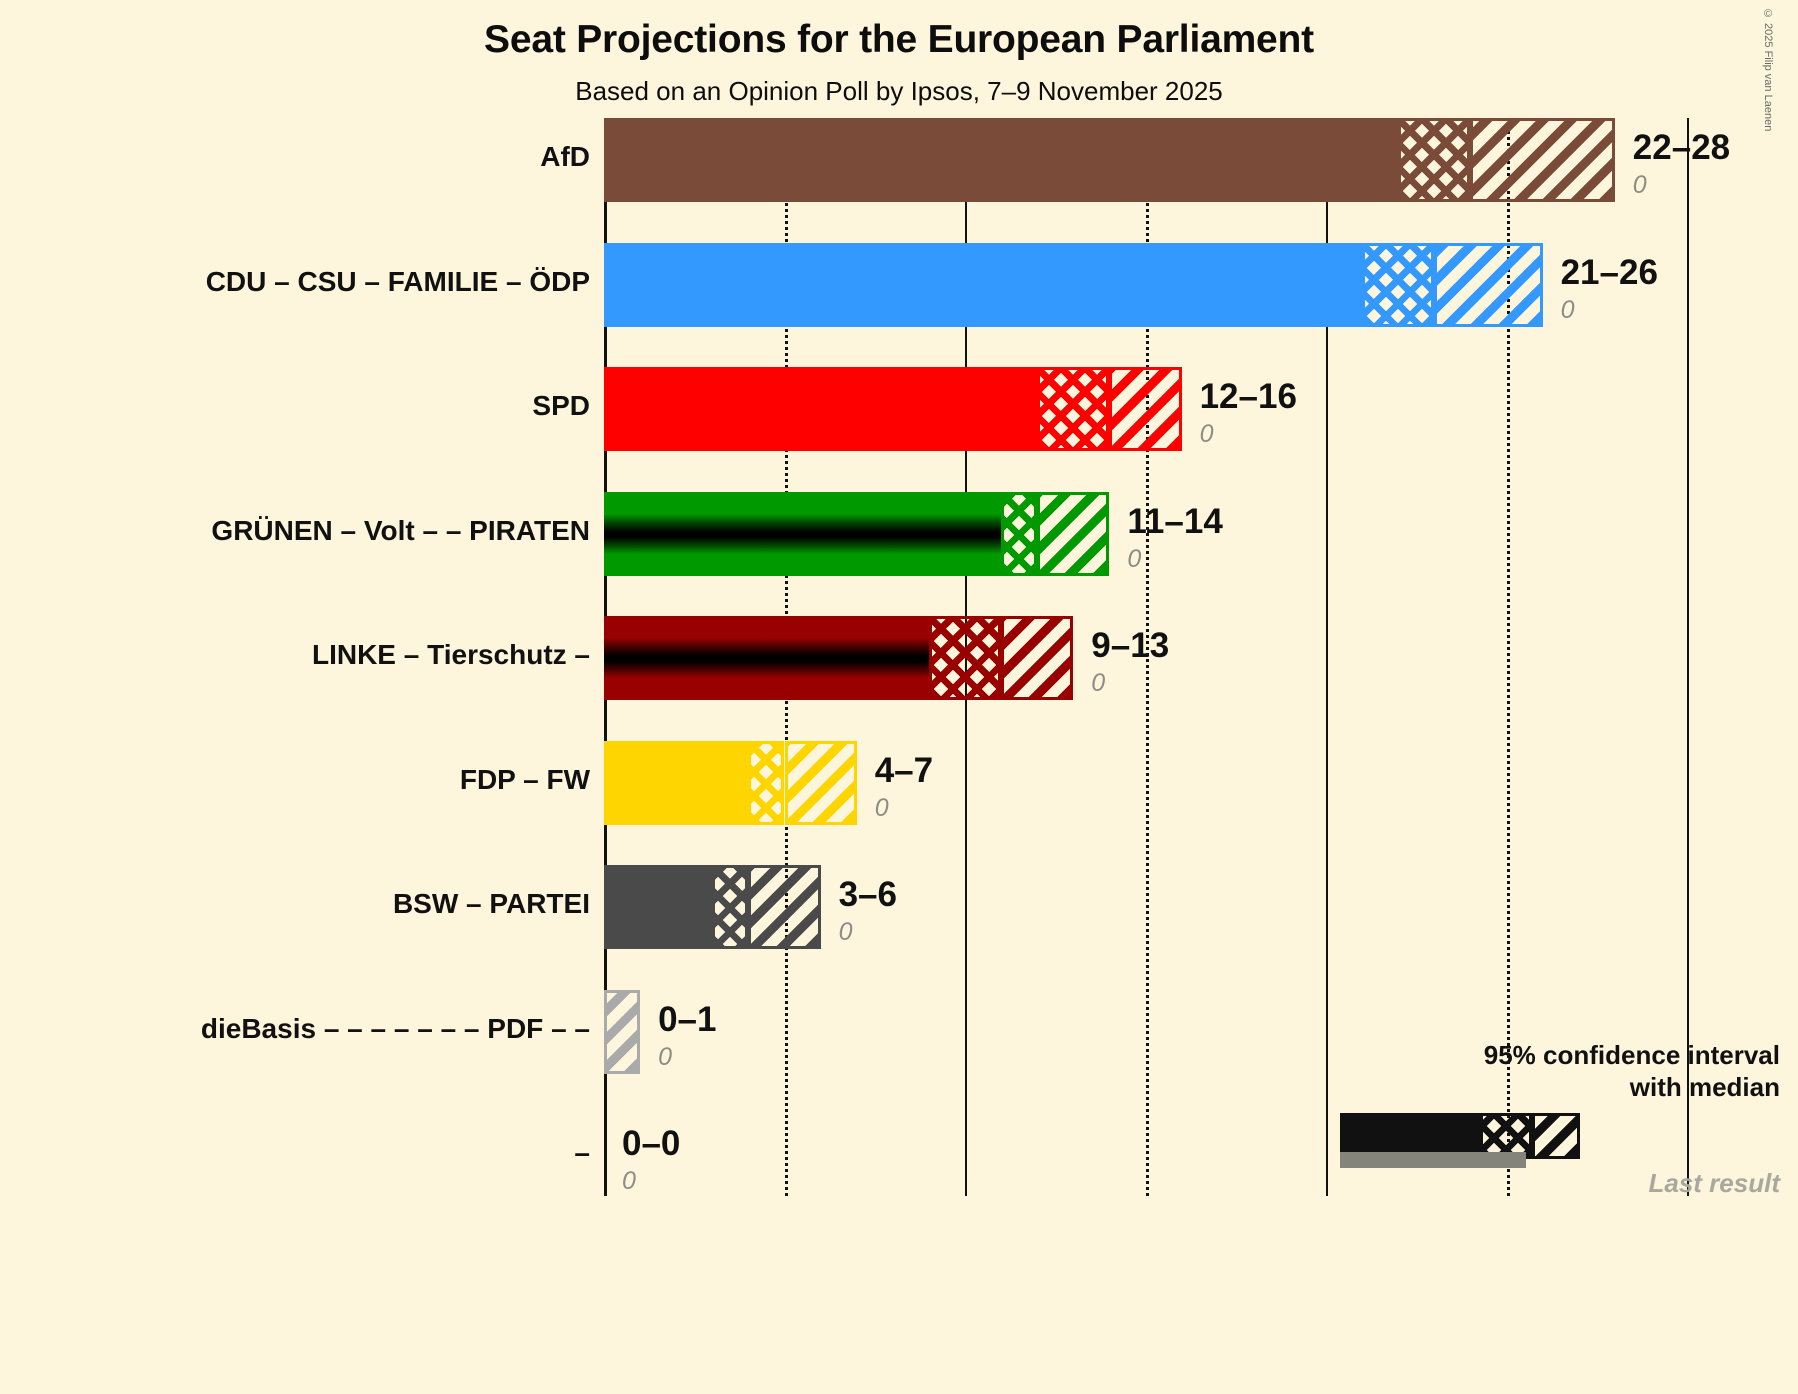 The width and height of the screenshot is (1798, 1394). Describe the element at coordinates (397, 281) in the screenshot. I see `row-label-2: CDU – CSU – FAMILIE – ÖDP` at that location.